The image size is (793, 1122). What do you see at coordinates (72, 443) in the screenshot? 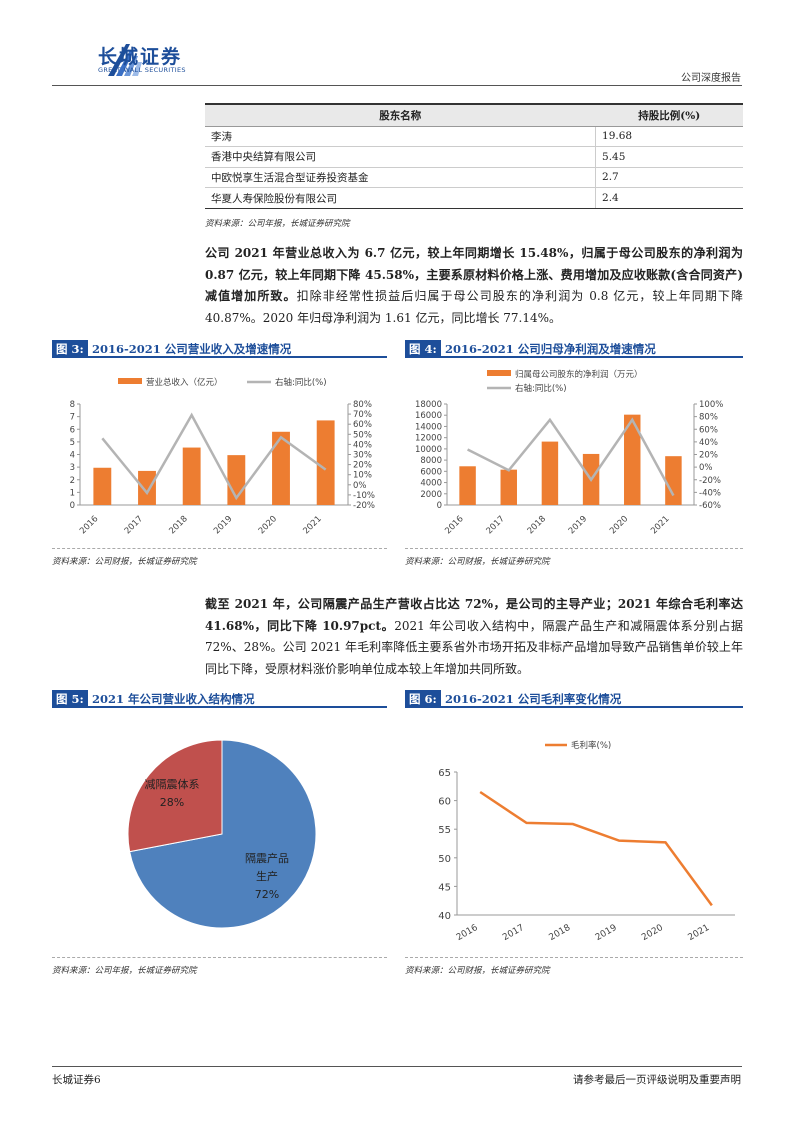
I see `y-tick-label: 5` at bounding box center [72, 443].